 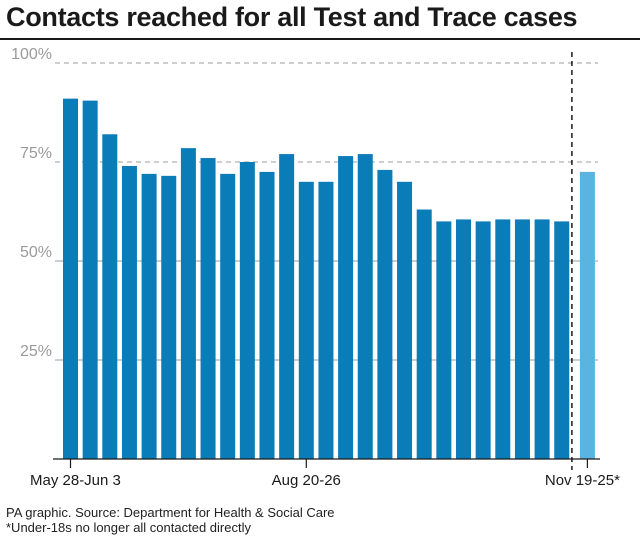 What do you see at coordinates (31, 54) in the screenshot?
I see `y-tick-label: 100%` at bounding box center [31, 54].